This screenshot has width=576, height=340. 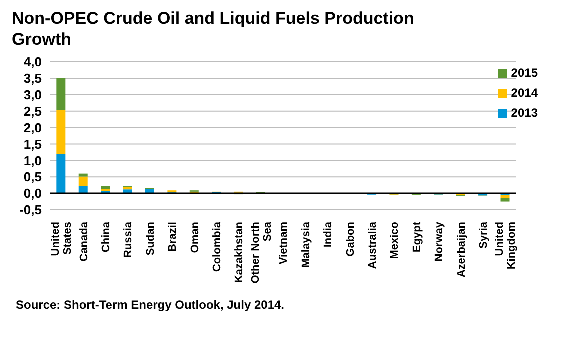 What do you see at coordinates (33, 78) in the screenshot?
I see `y-tick-label: 3,5` at bounding box center [33, 78].